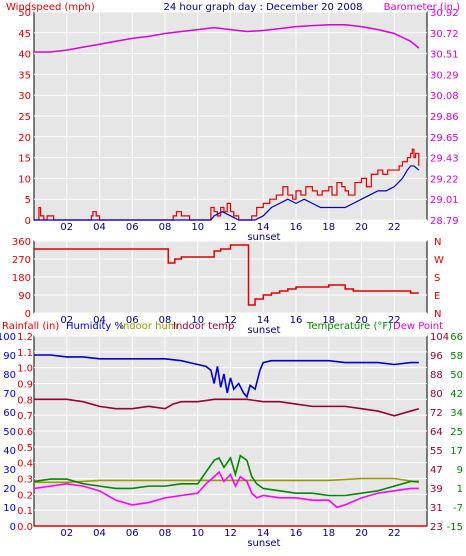 The width and height of the screenshot is (466, 556). What do you see at coordinates (296, 227) in the screenshot?
I see `wind-x-tick-16: 16` at bounding box center [296, 227].